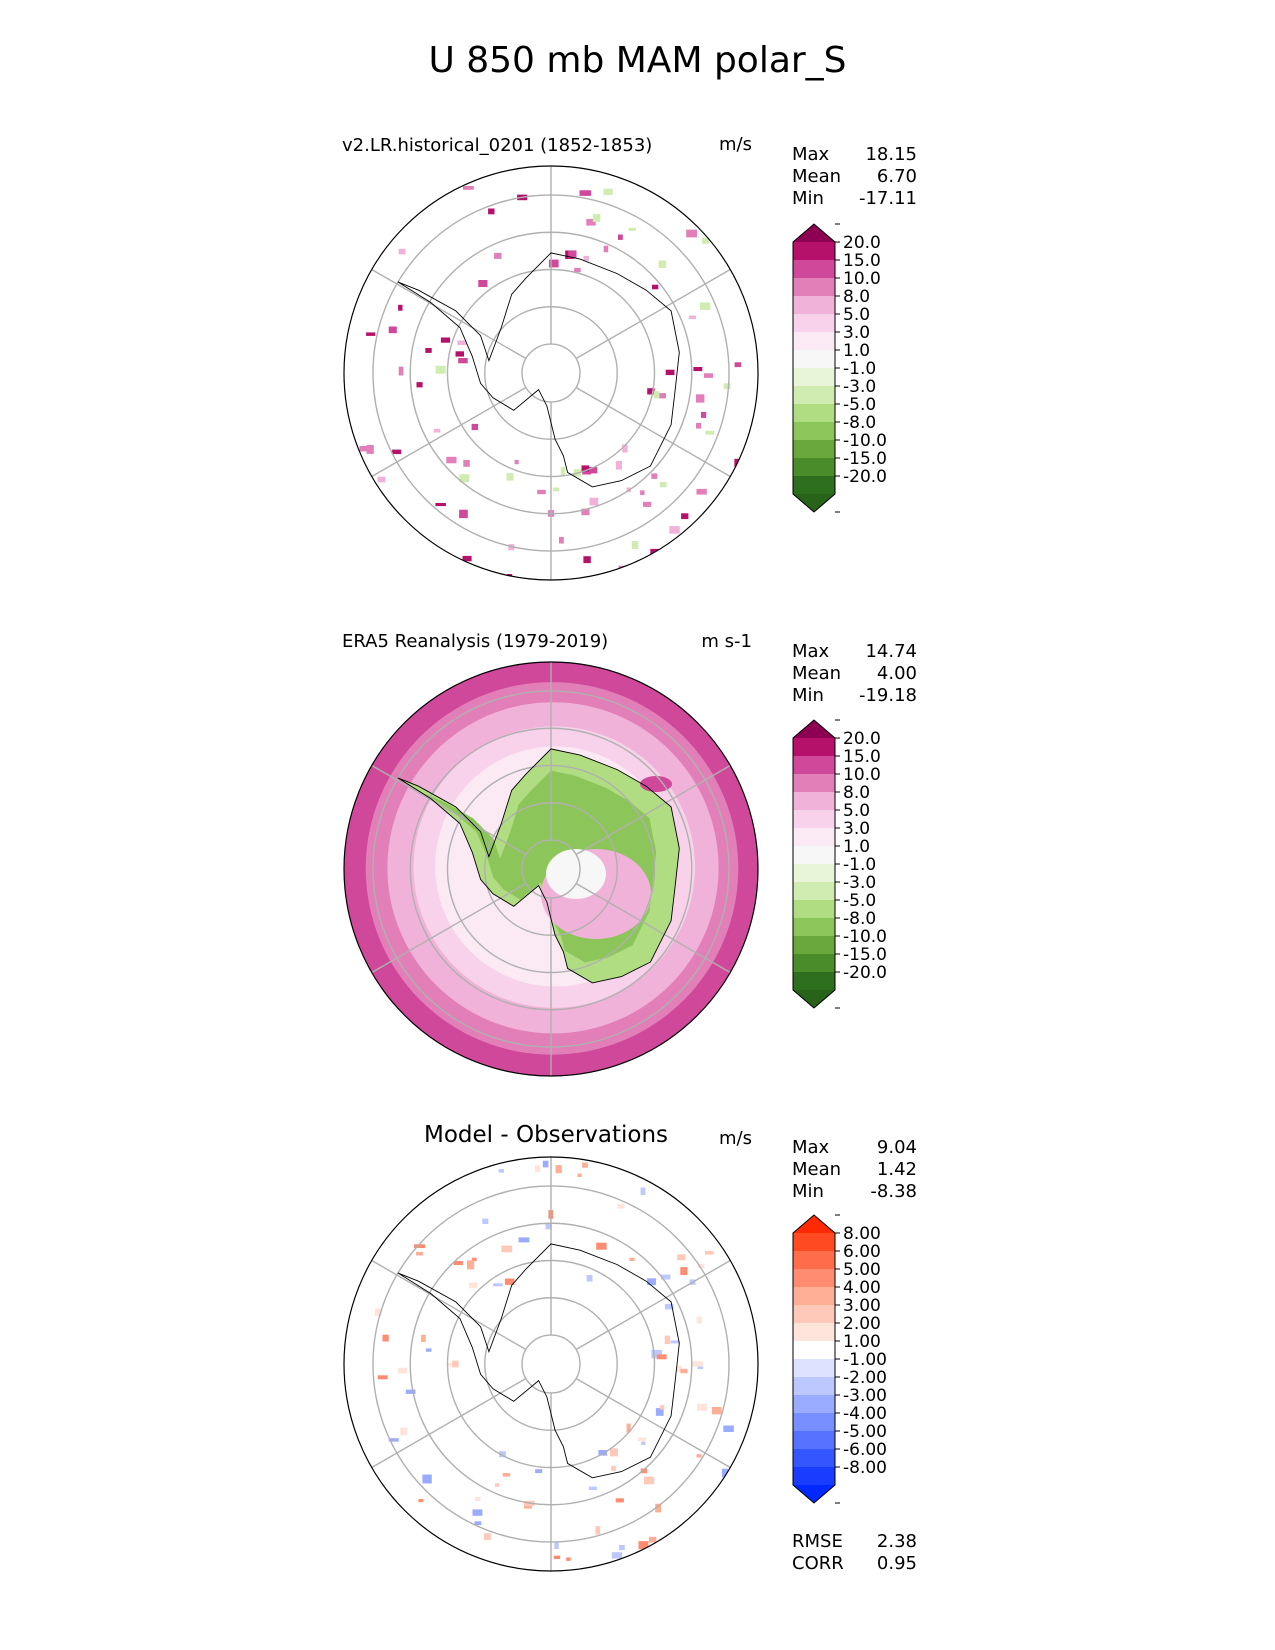 This screenshot has width=1275, height=1650. Describe the element at coordinates (637, 60) in the screenshot. I see `figure-title: U 850 mb MAM polar_S` at that location.